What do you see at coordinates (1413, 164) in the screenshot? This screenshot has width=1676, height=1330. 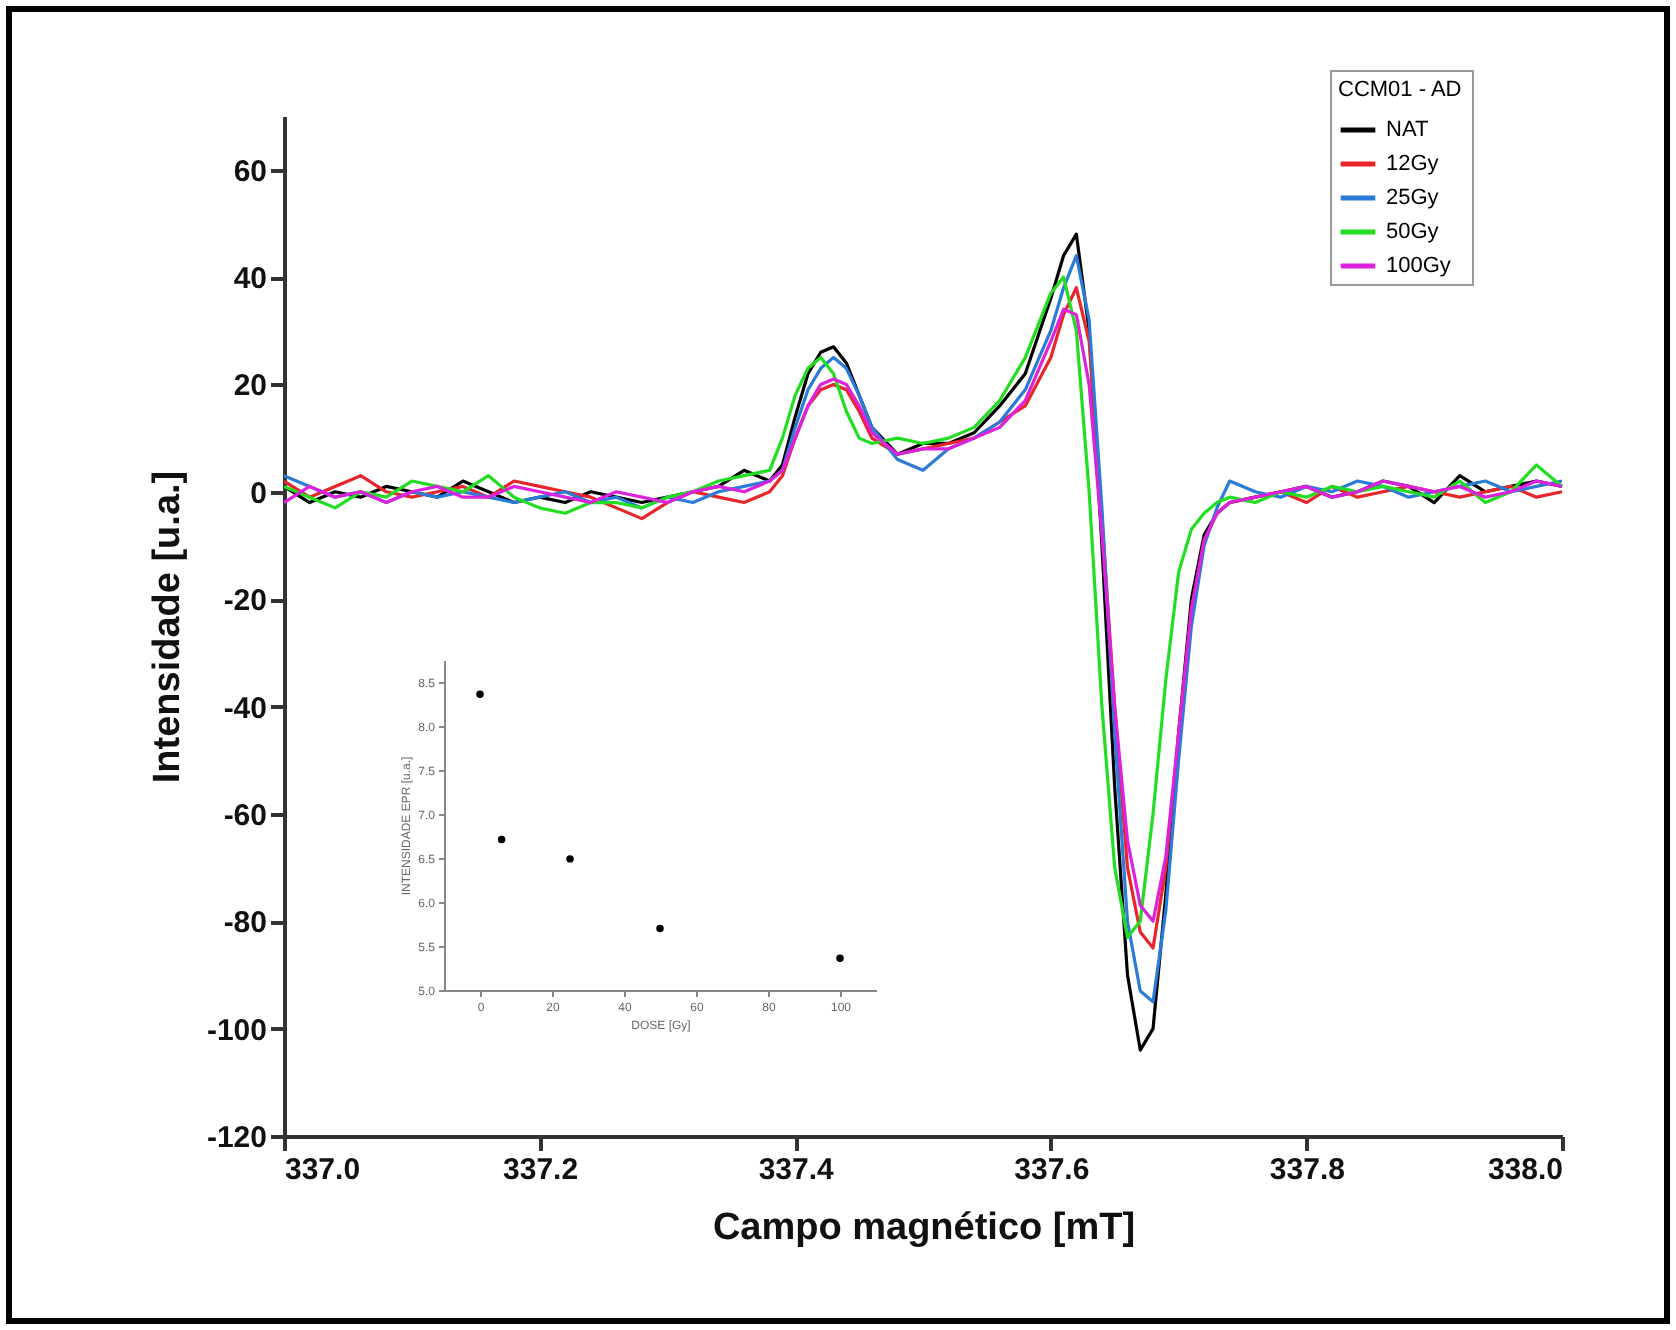 I see `legend-label: 12Gy` at bounding box center [1413, 164].